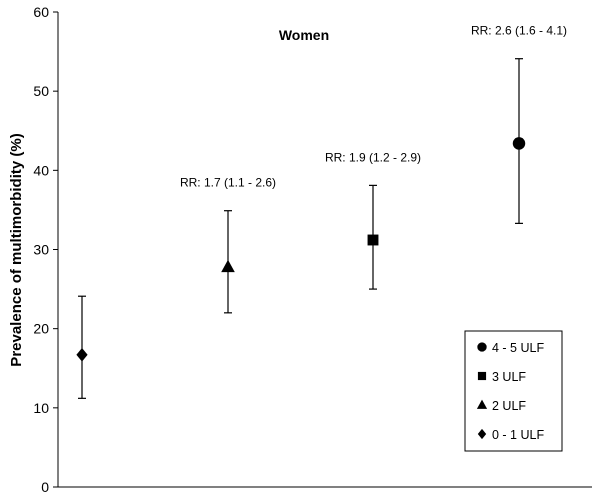  What do you see at coordinates (41, 250) in the screenshot?
I see `y-tick-label: 30` at bounding box center [41, 250].